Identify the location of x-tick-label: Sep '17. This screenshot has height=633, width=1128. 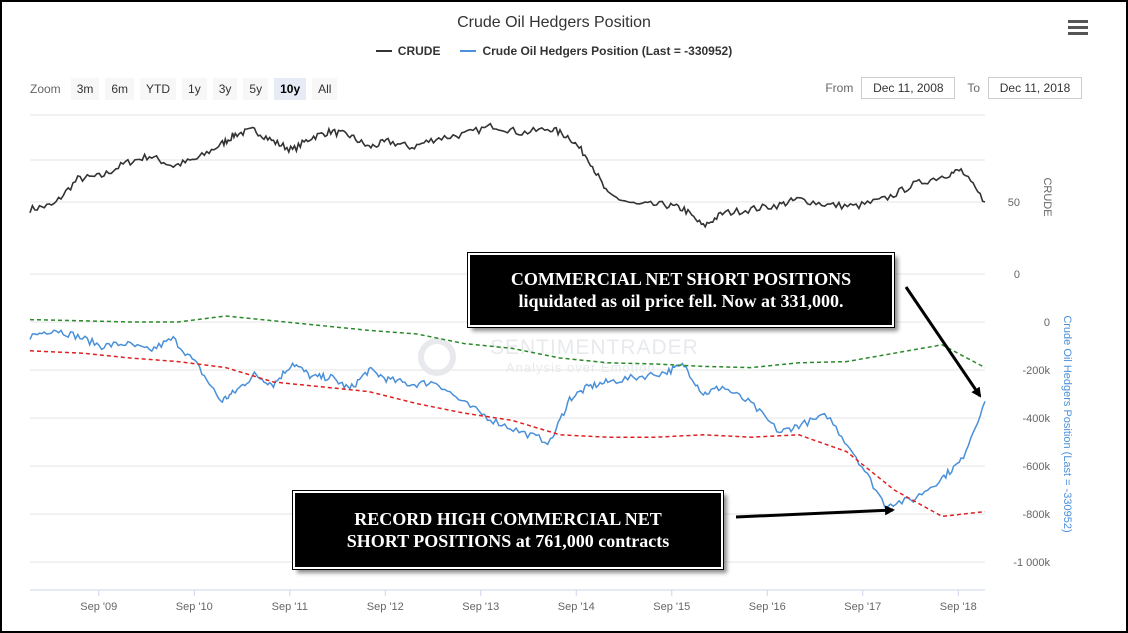
(862, 607).